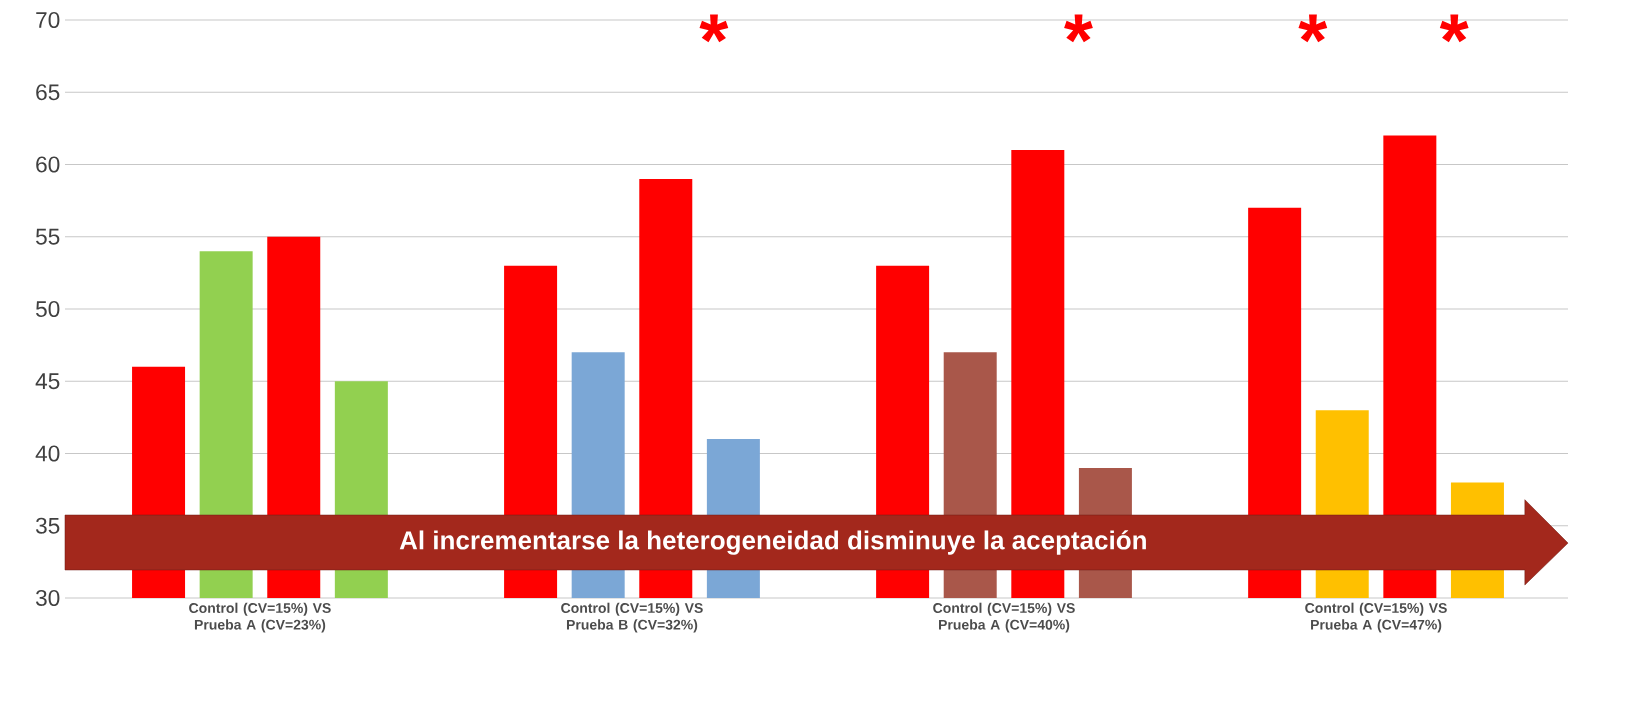 This screenshot has height=705, width=1646. What do you see at coordinates (47, 453) in the screenshot?
I see `y-tick-label: 40` at bounding box center [47, 453].